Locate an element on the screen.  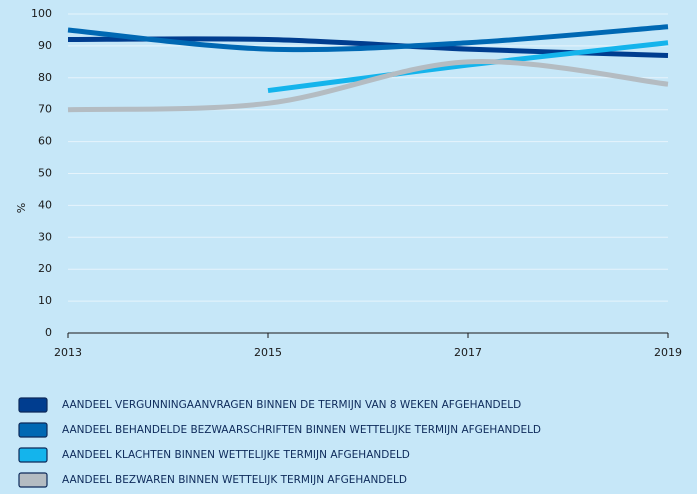
y-tick-label: 60 is located at coordinates (45, 141).